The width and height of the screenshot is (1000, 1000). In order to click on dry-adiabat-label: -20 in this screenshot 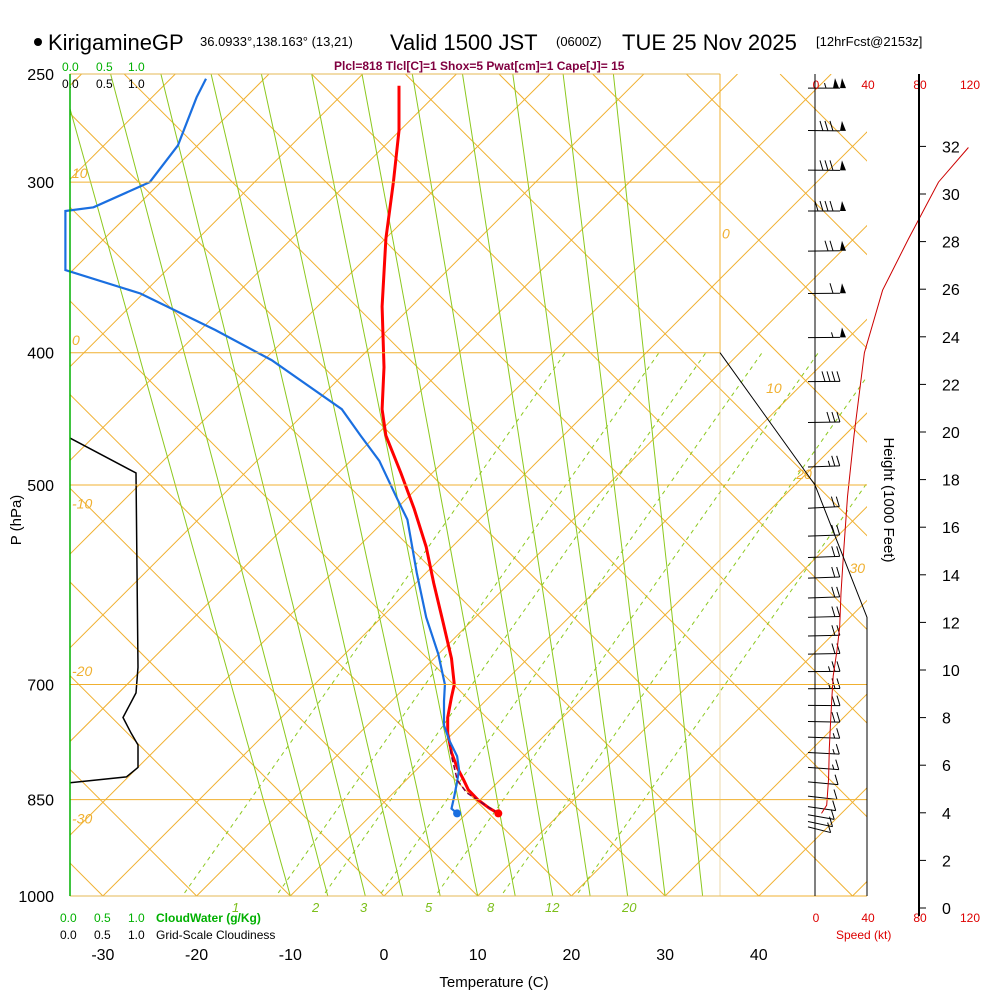, I will do `click(82, 671)`.